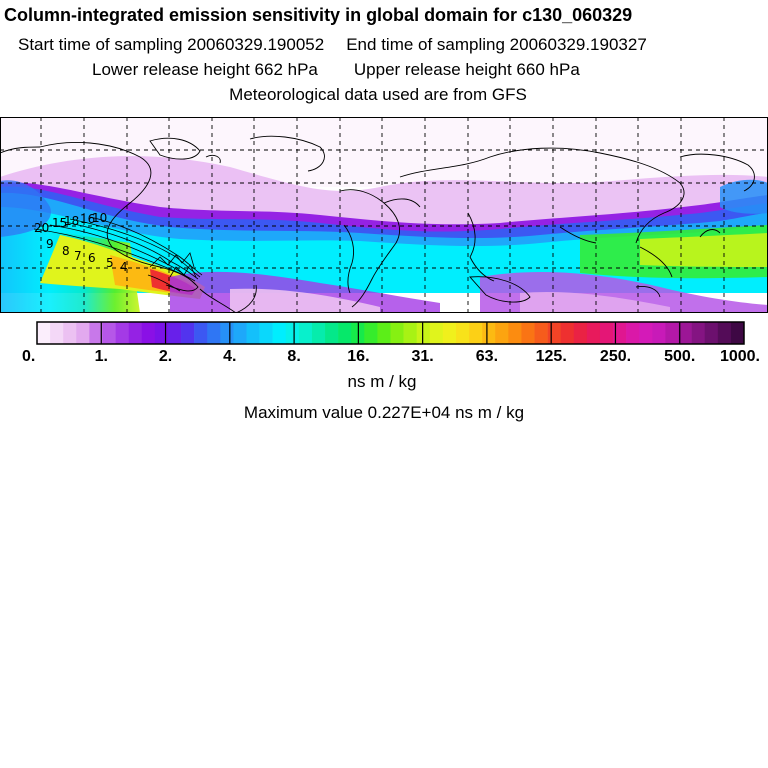 This screenshot has width=768, height=768. I want to click on contour-label: 4, so click(124, 267).